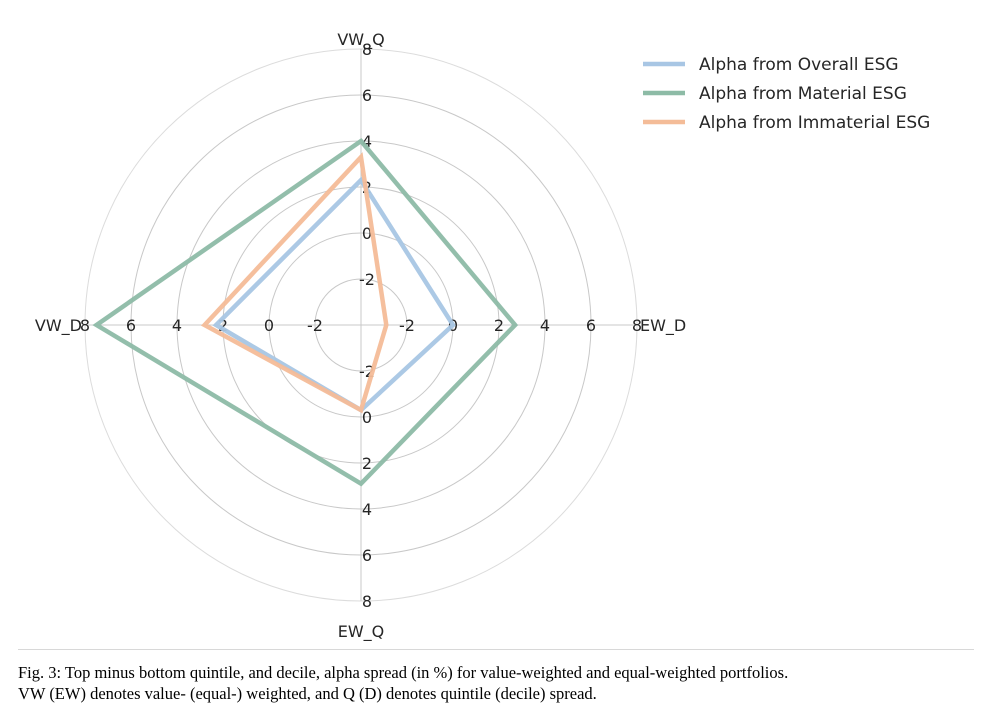 Image resolution: width=1000 pixels, height=725 pixels. Describe the element at coordinates (803, 94) in the screenshot. I see `legend-entry-2: Alpha from Material ESG` at that location.